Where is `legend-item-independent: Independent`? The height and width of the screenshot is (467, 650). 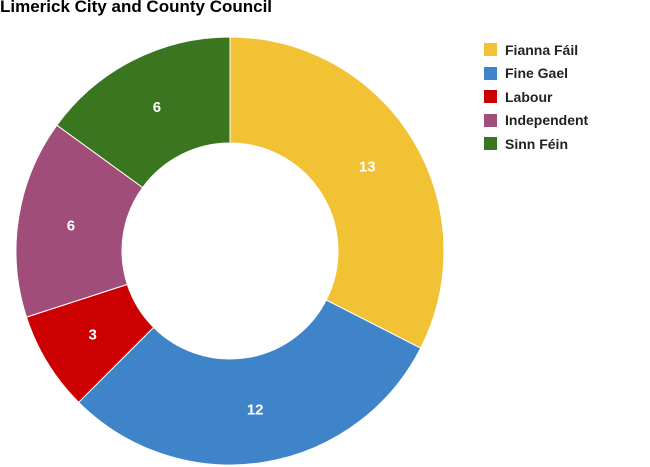
legend-item-independent: Independent is located at coordinates (536, 121).